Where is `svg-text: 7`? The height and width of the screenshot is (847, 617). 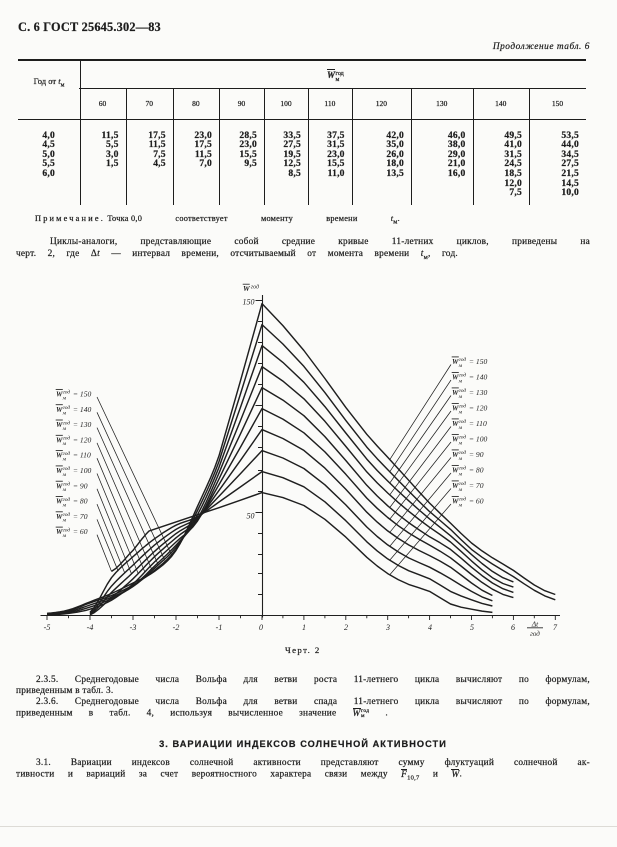
svg-text: 7 is located at coordinates (555, 627).